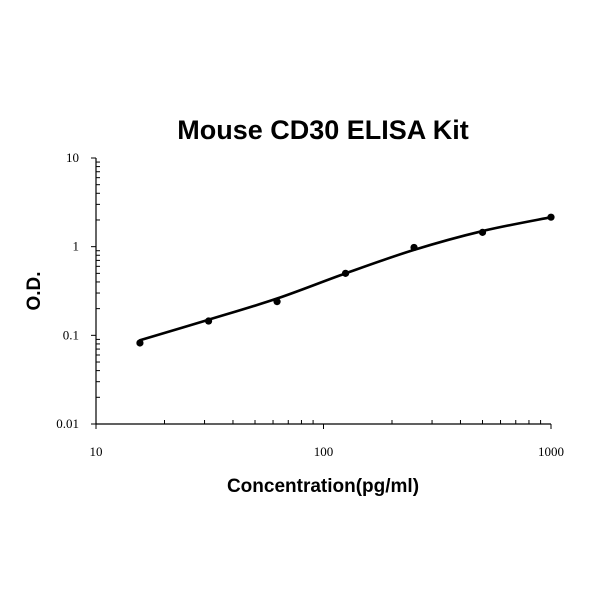 The width and height of the screenshot is (600, 600). What do you see at coordinates (324, 451) in the screenshot?
I see `x-tick-label: 100` at bounding box center [324, 451].